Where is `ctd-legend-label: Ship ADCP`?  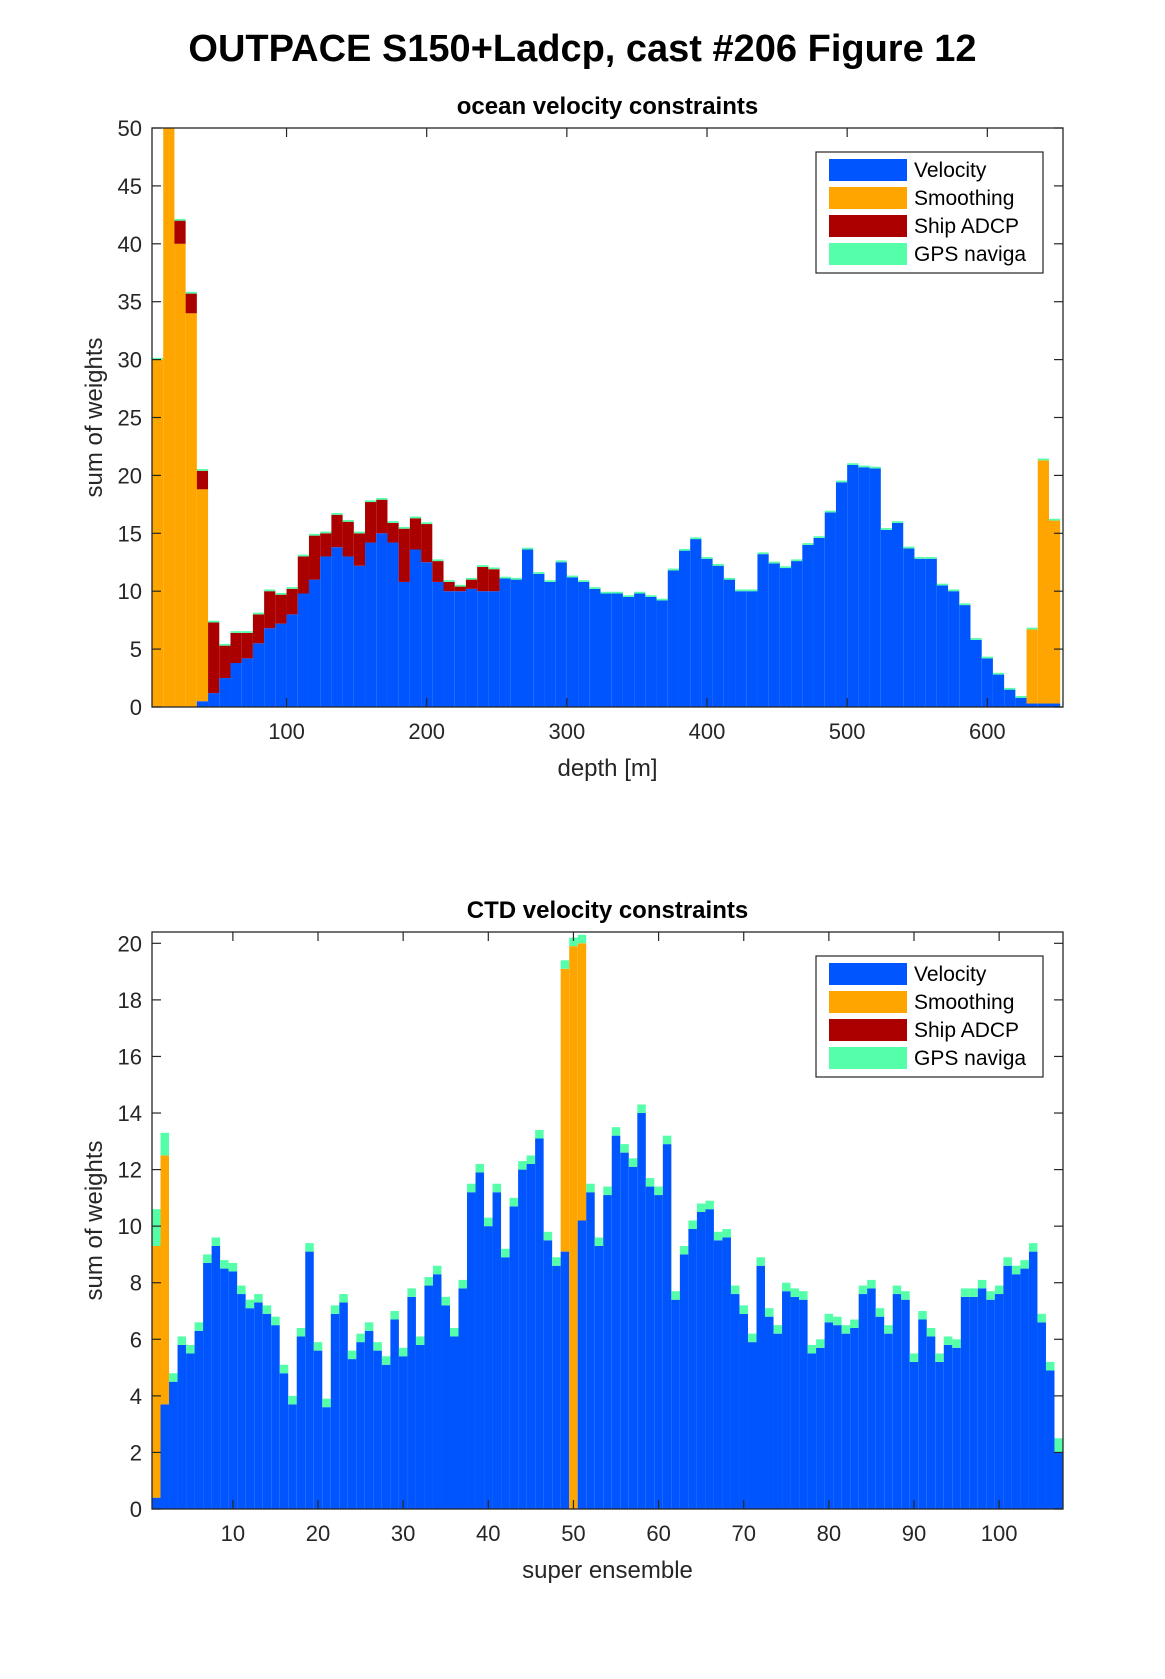
ctd-legend-label: Ship ADCP is located at coordinates (966, 1030).